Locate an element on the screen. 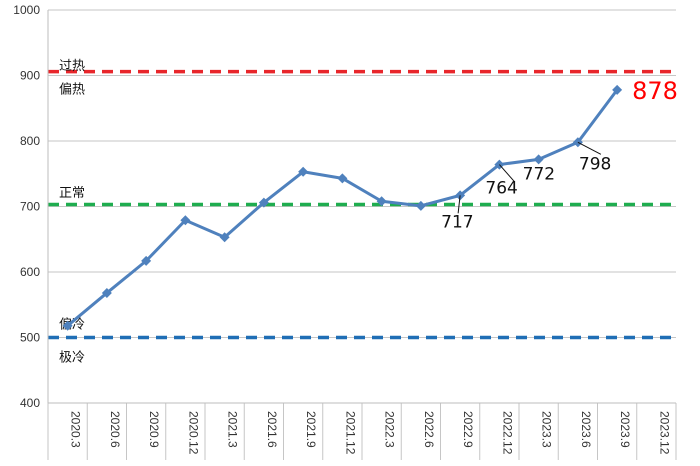  x-tick-label: 2020.9 is located at coordinates (154, 429).